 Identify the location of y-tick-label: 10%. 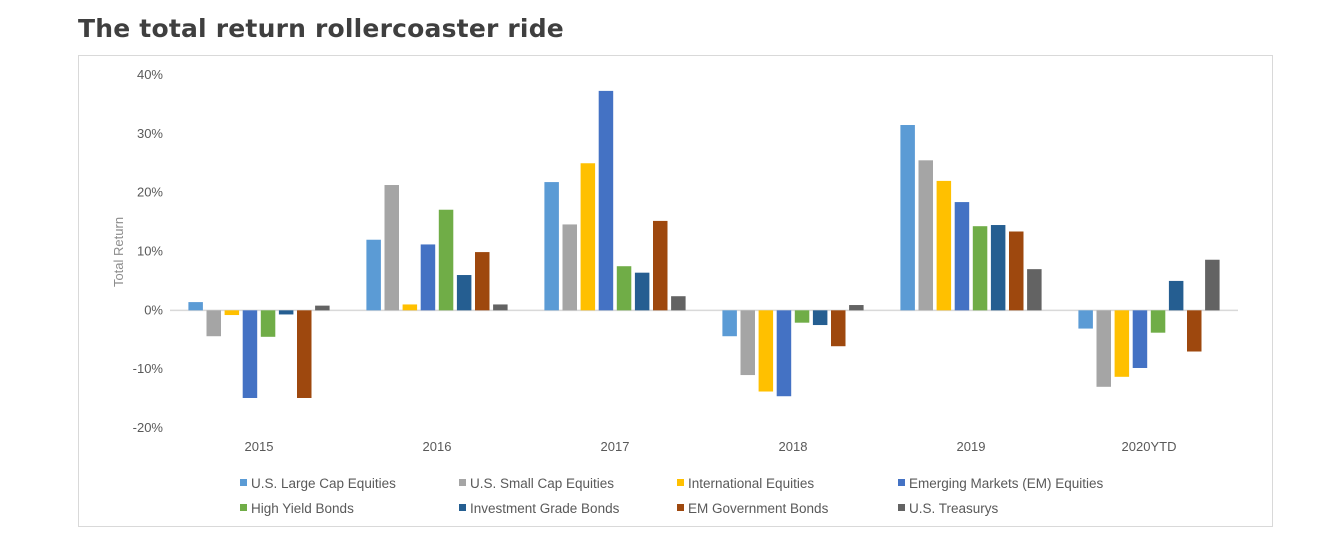
(150, 251).